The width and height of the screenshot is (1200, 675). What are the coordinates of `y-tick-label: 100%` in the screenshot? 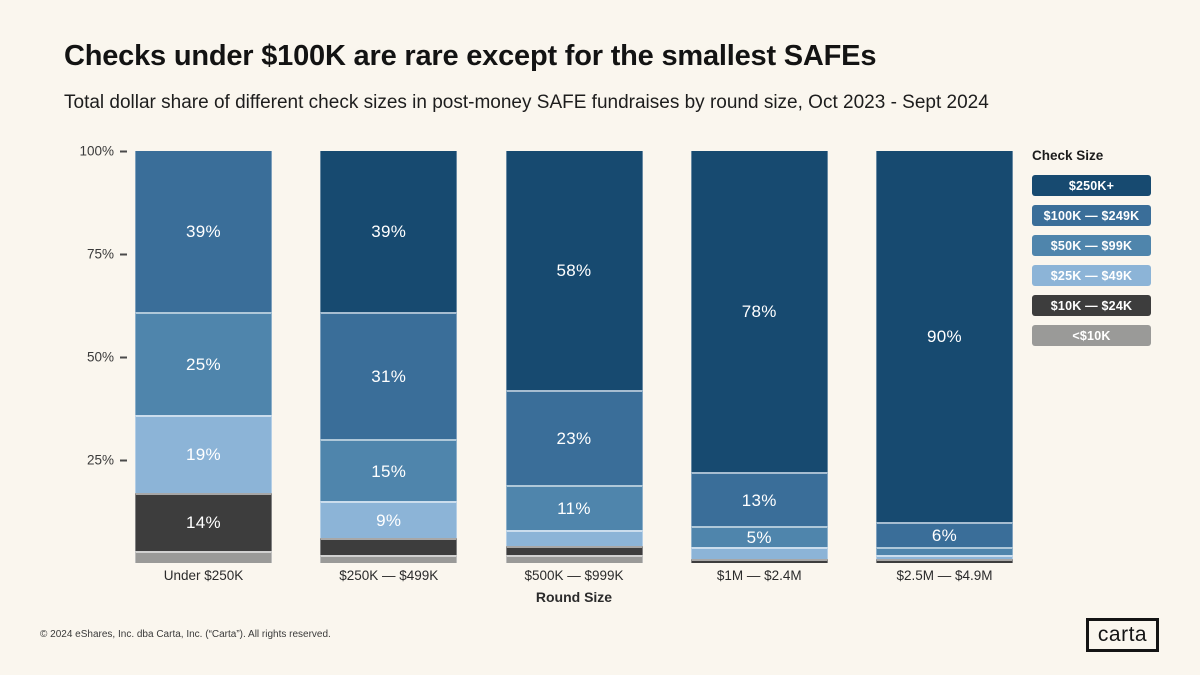 It's located at (96, 151).